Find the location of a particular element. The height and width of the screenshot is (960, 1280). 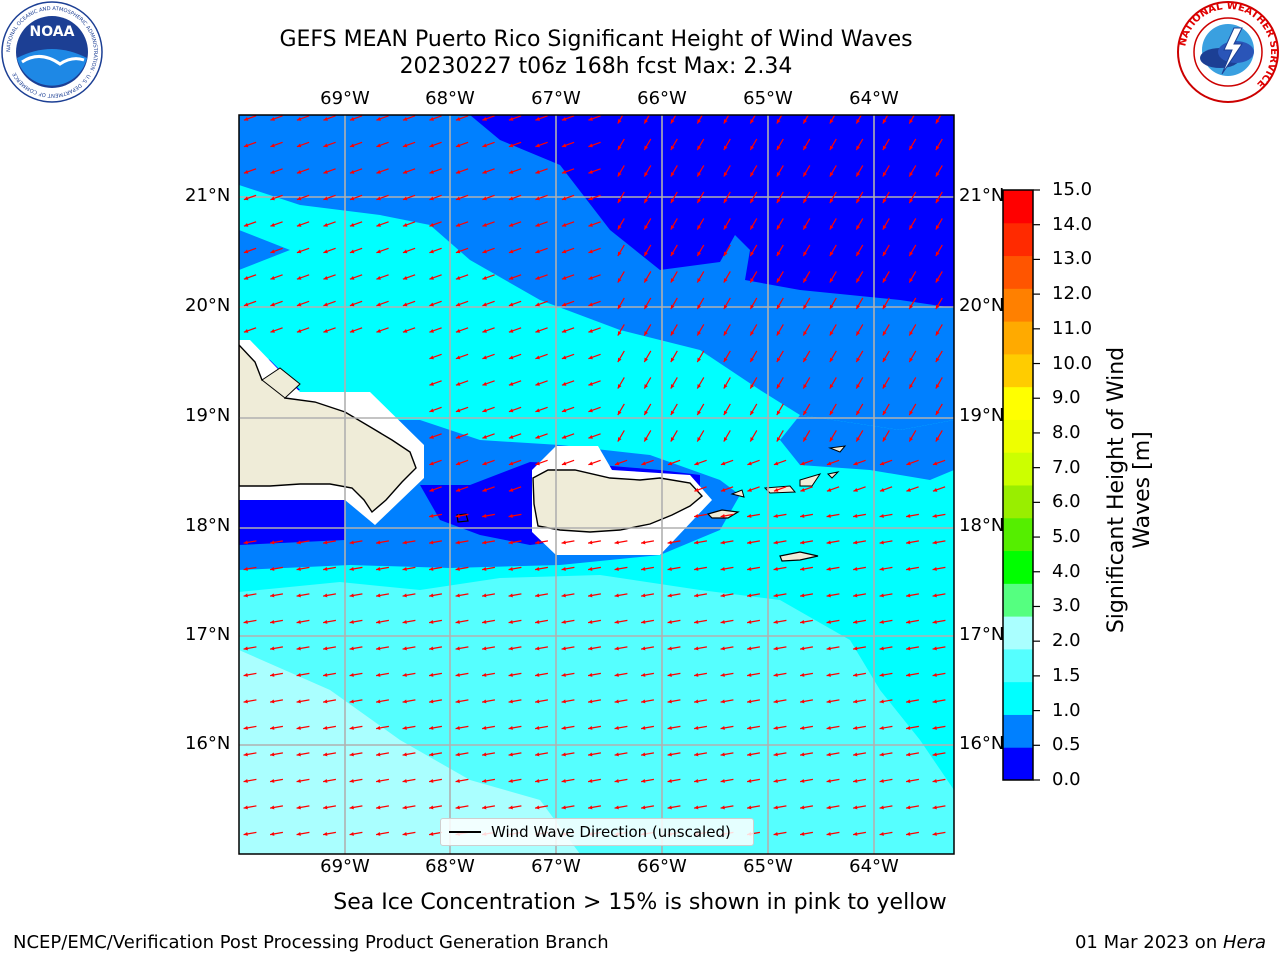

nws-logo: NATIONAL WEATHER SERVICE is located at coordinates (1228, 52).